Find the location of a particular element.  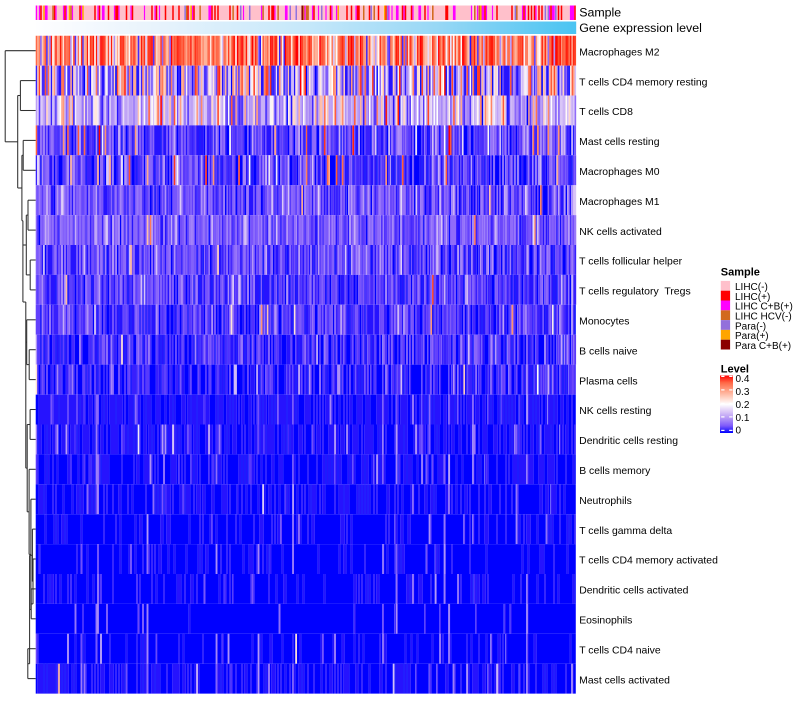

svg-text: Monocytes is located at coordinates (604, 322).